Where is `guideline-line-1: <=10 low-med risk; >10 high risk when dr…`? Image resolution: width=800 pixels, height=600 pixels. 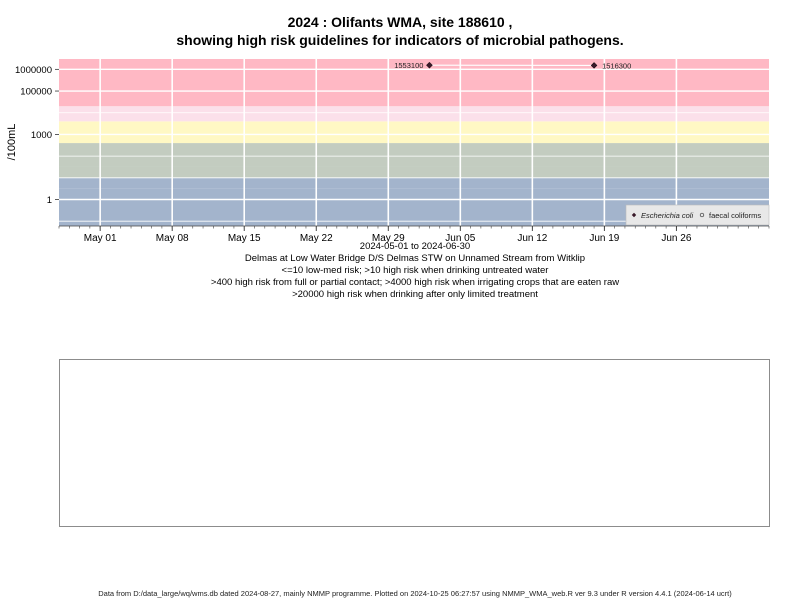 guideline-line-1: <=10 low-med risk; >10 high risk when dr… is located at coordinates (415, 270).